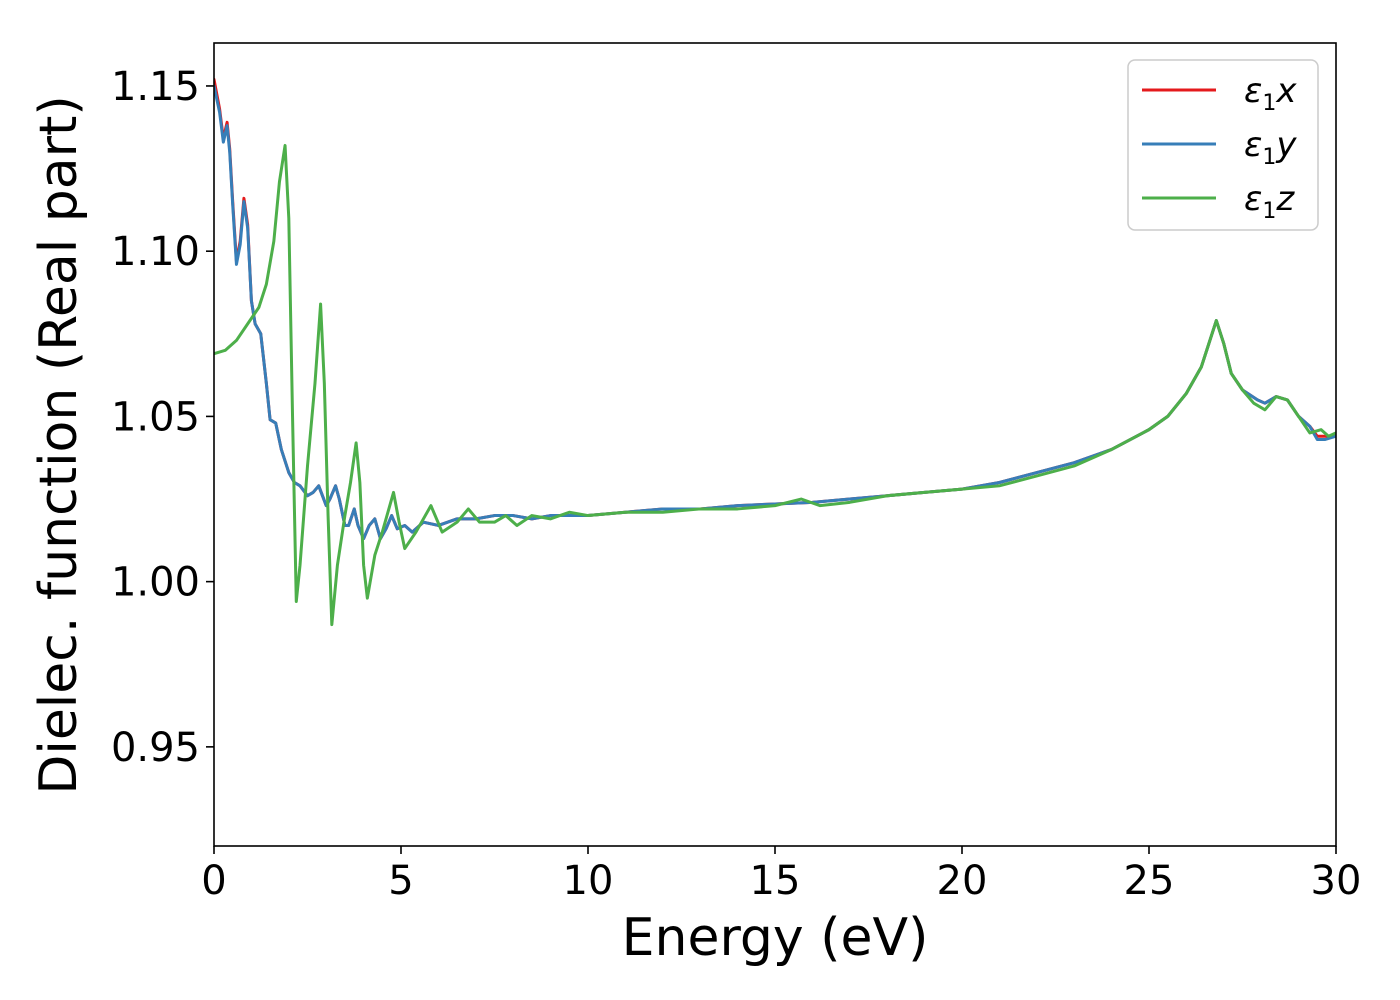 This screenshot has width=1400, height=1000. What do you see at coordinates (1149, 881) in the screenshot?
I see `x-tick-label: 25` at bounding box center [1149, 881].